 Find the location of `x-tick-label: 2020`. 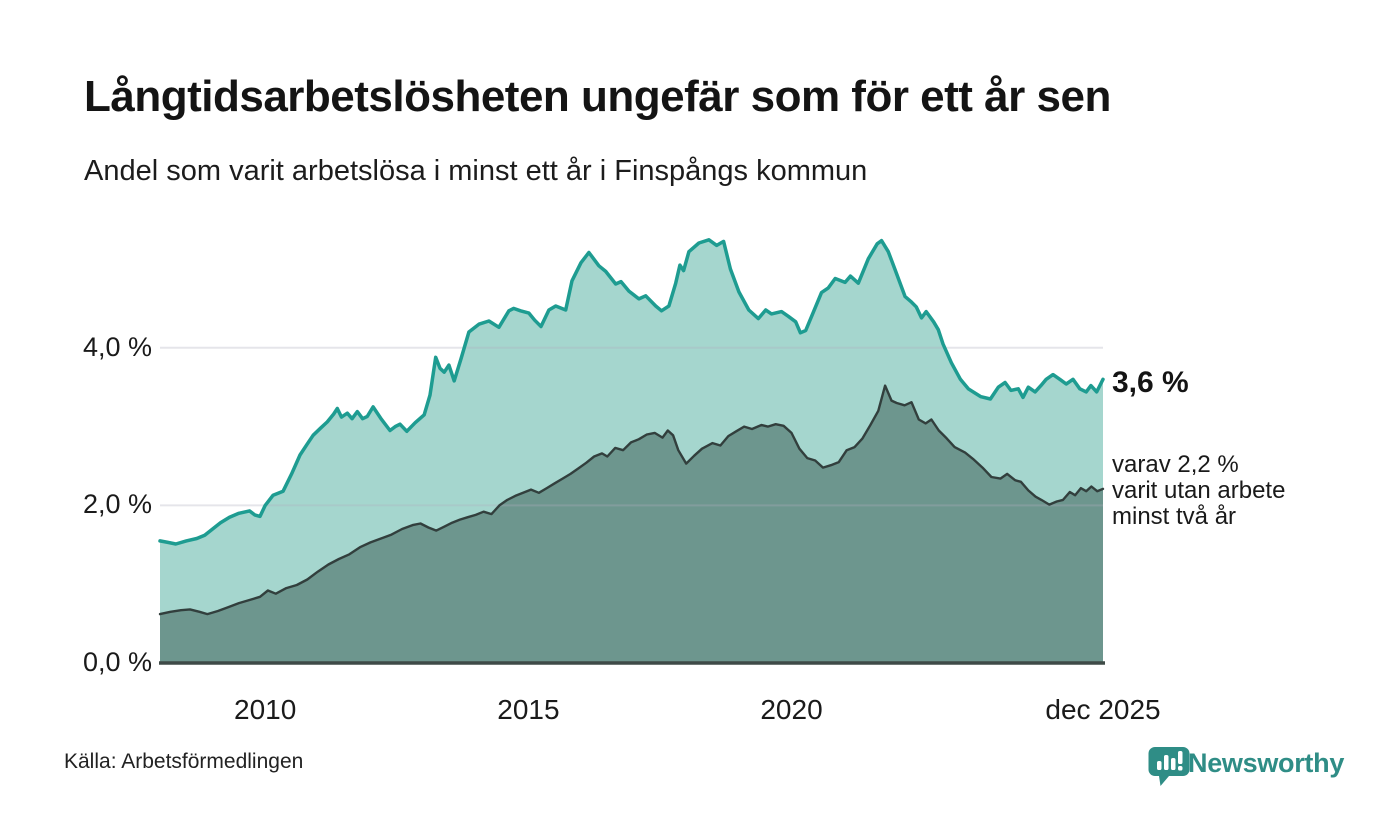

x-tick-label: 2020 is located at coordinates (791, 709).